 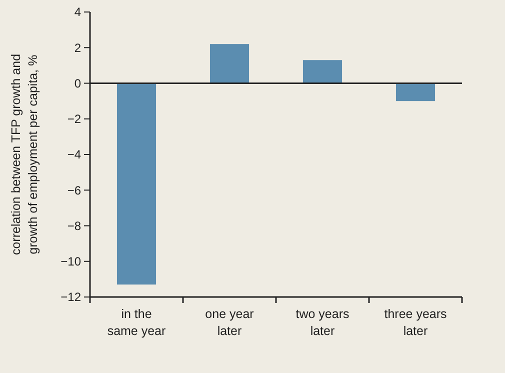 I want to click on x-tick-label: in the same year, so click(x=136, y=322).